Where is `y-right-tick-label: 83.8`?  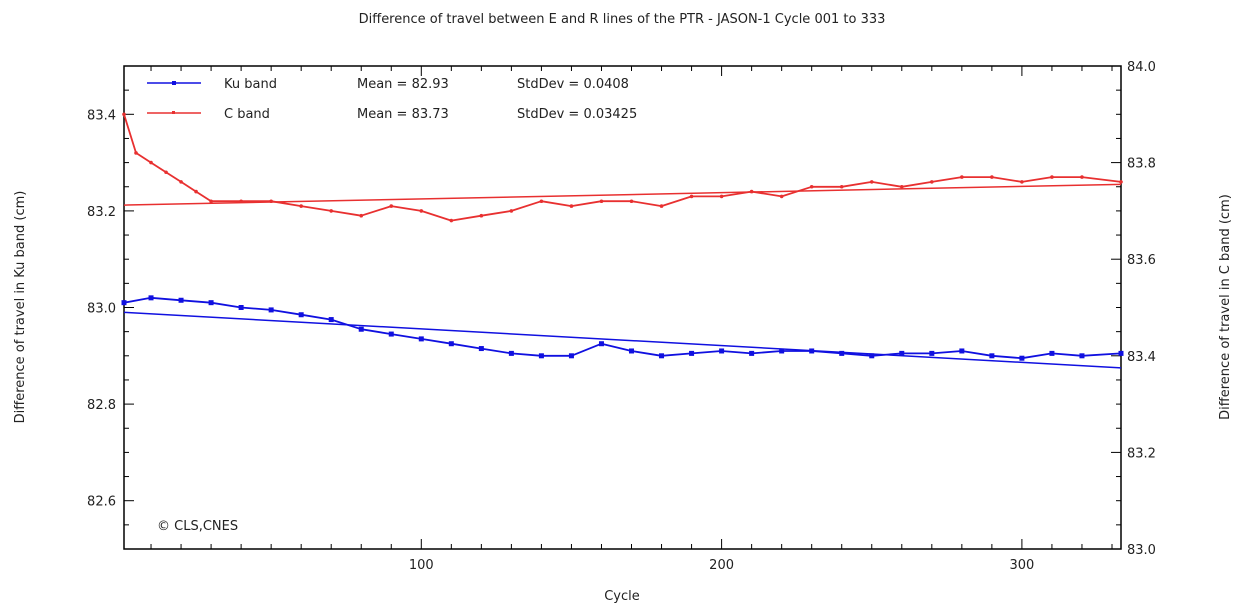 y-right-tick-label: 83.8 is located at coordinates (1141, 164).